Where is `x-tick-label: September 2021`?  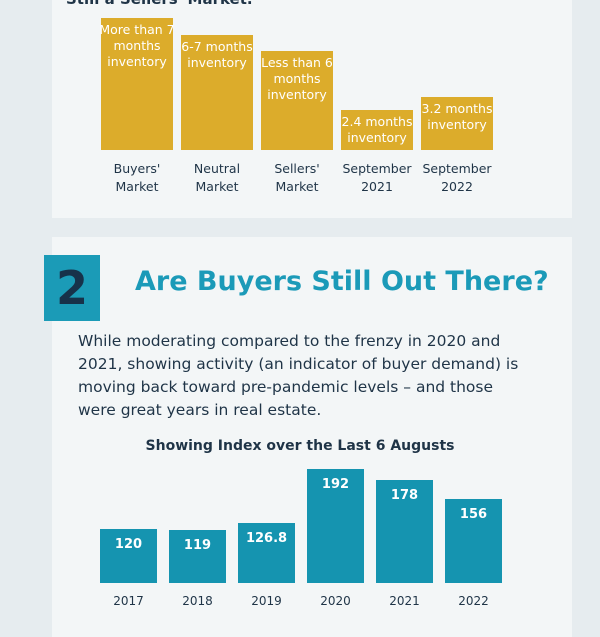
x-tick-label: September 2021 is located at coordinates (377, 177).